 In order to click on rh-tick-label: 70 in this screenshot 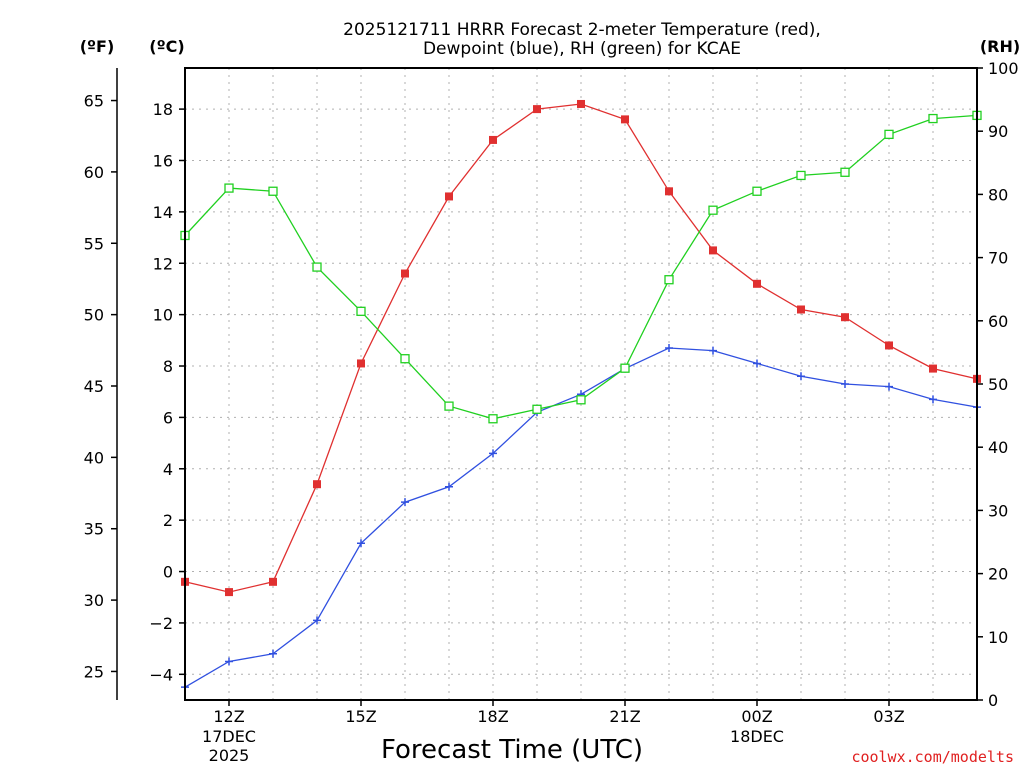, I will do `click(998, 258)`.